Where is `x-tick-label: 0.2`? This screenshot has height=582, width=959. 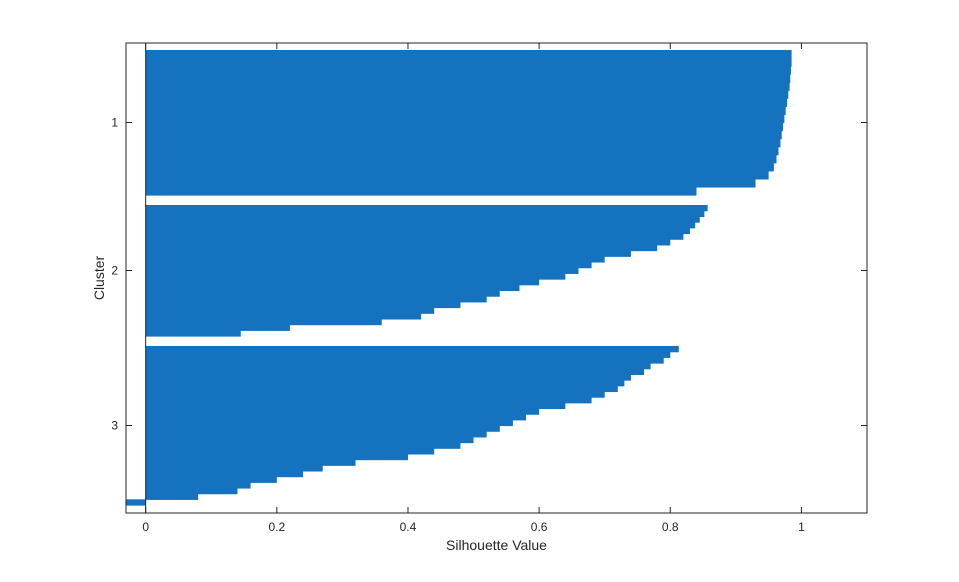 x-tick-label: 0.2 is located at coordinates (276, 527).